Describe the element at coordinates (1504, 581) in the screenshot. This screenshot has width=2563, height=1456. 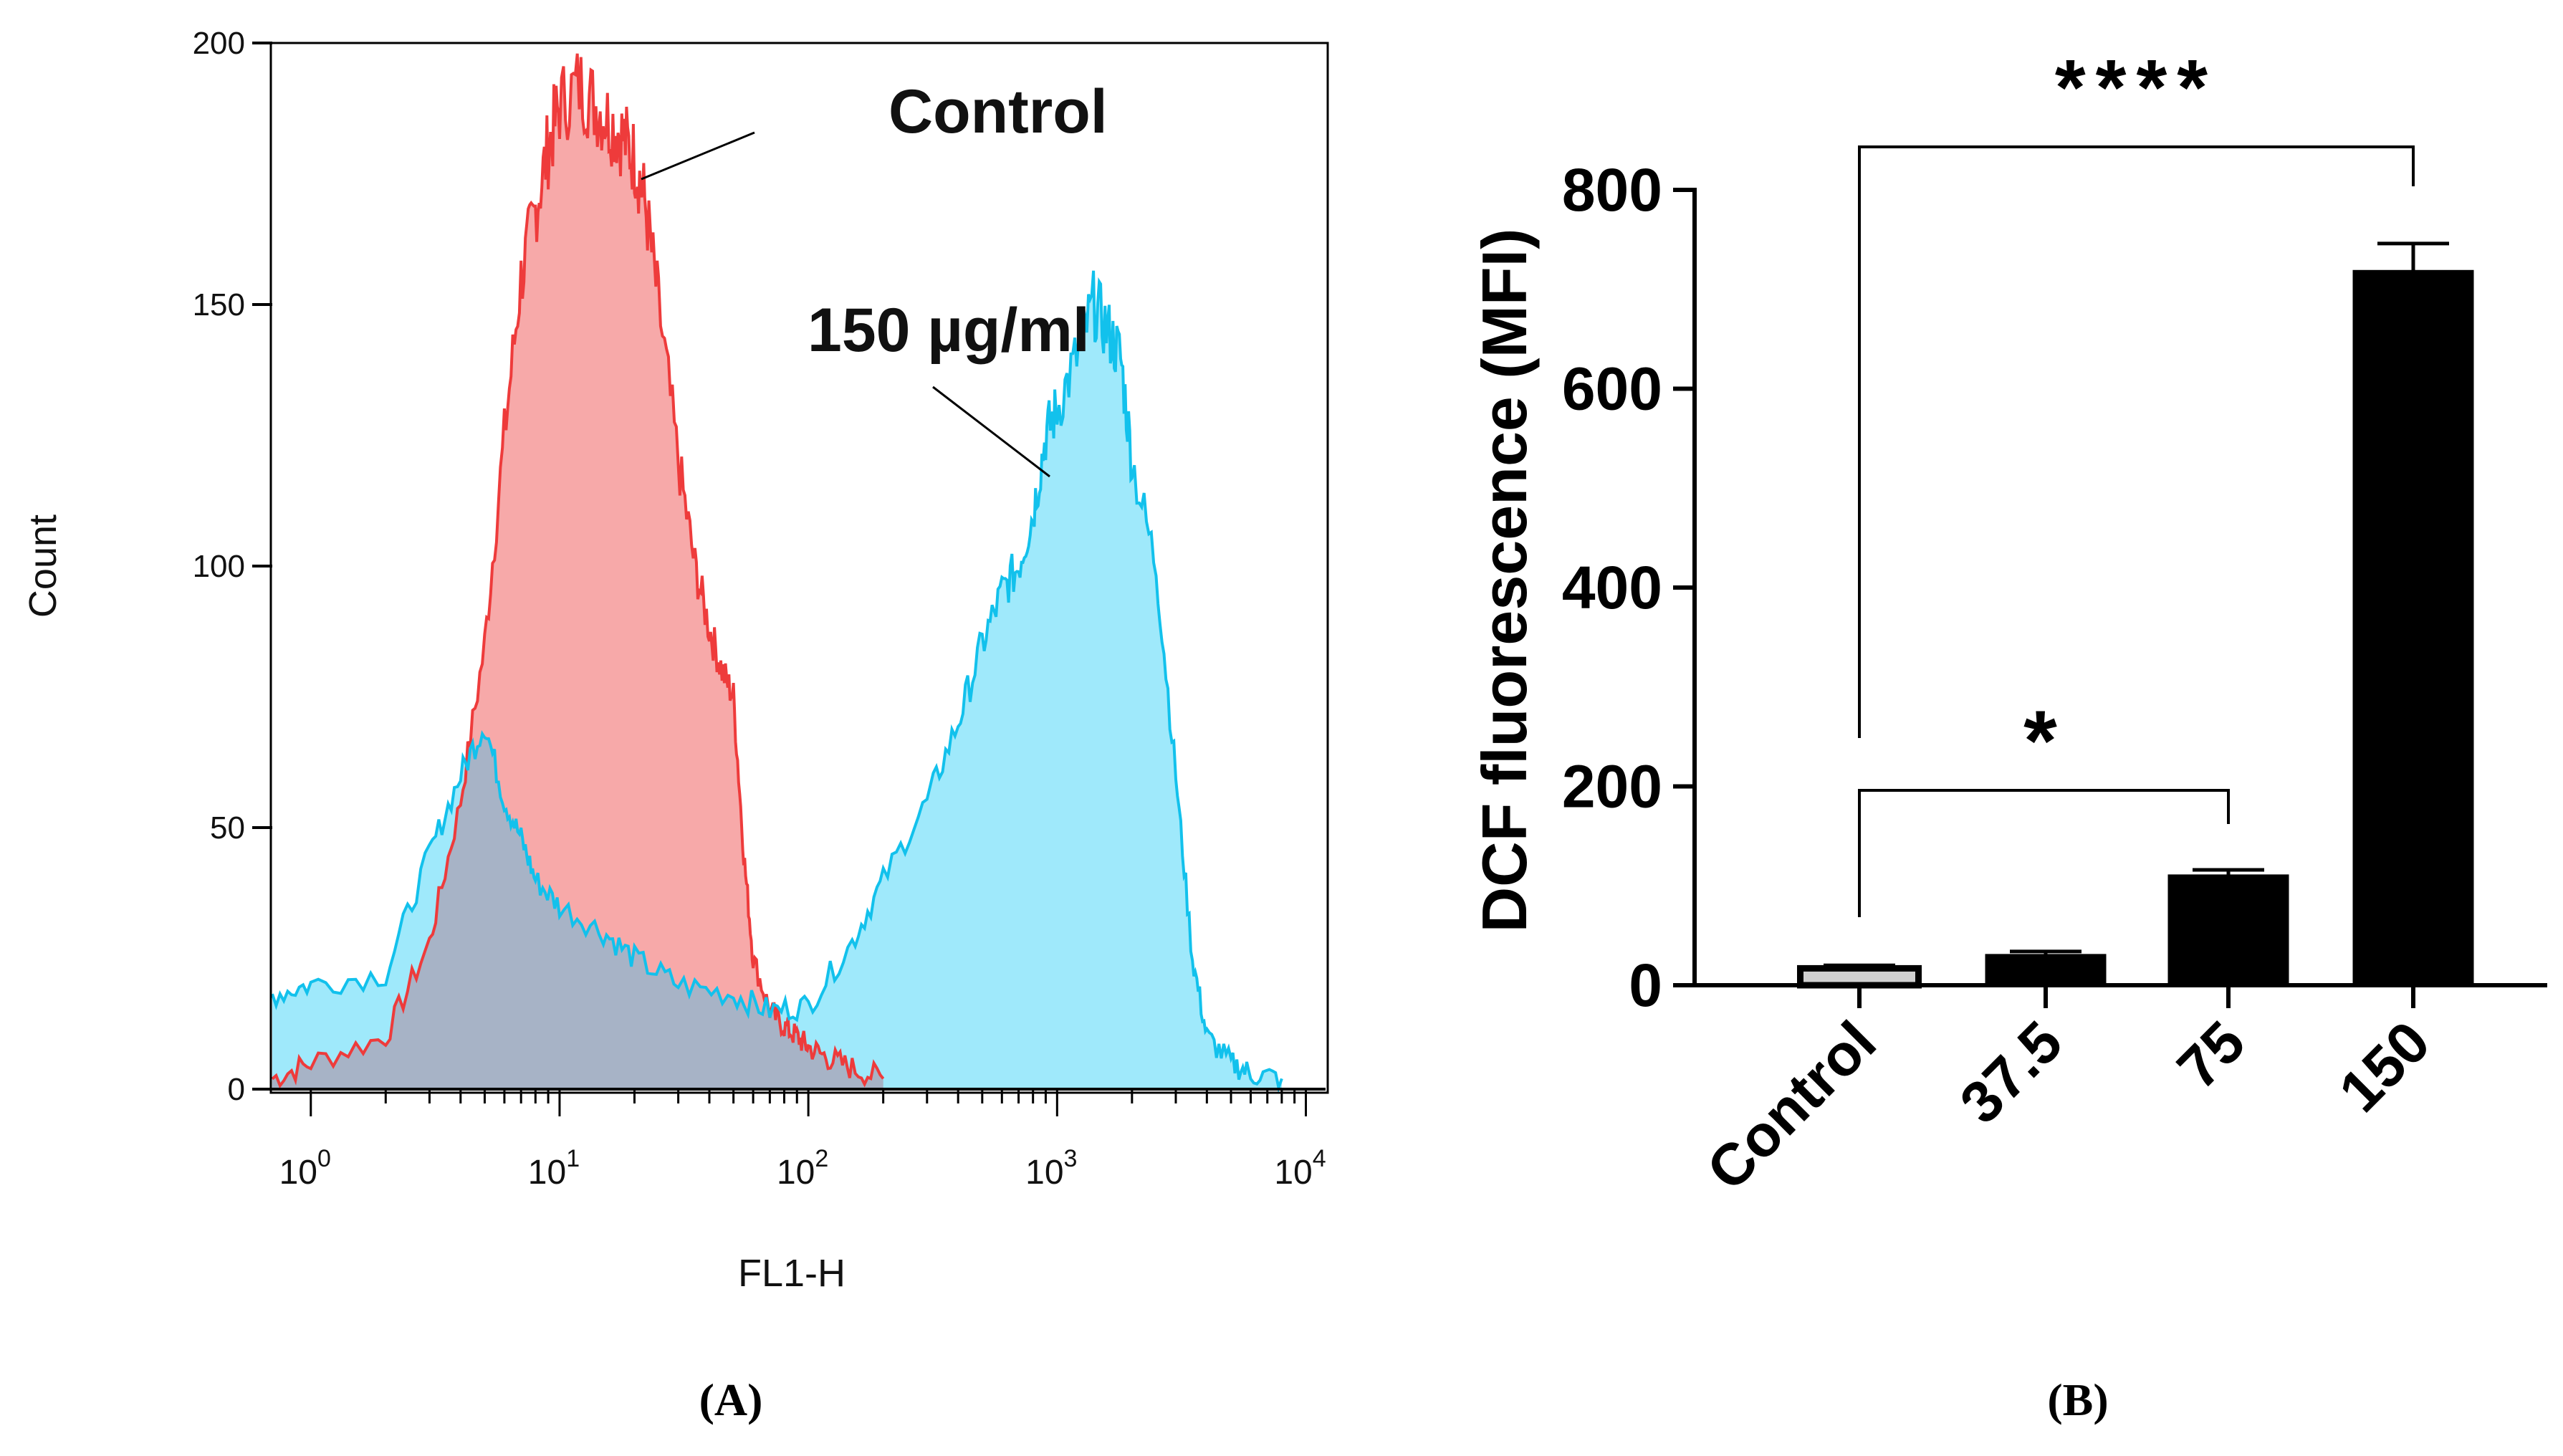
I see `panel-b-y-axis-title: DCF fluorescence (MFI)` at that location.